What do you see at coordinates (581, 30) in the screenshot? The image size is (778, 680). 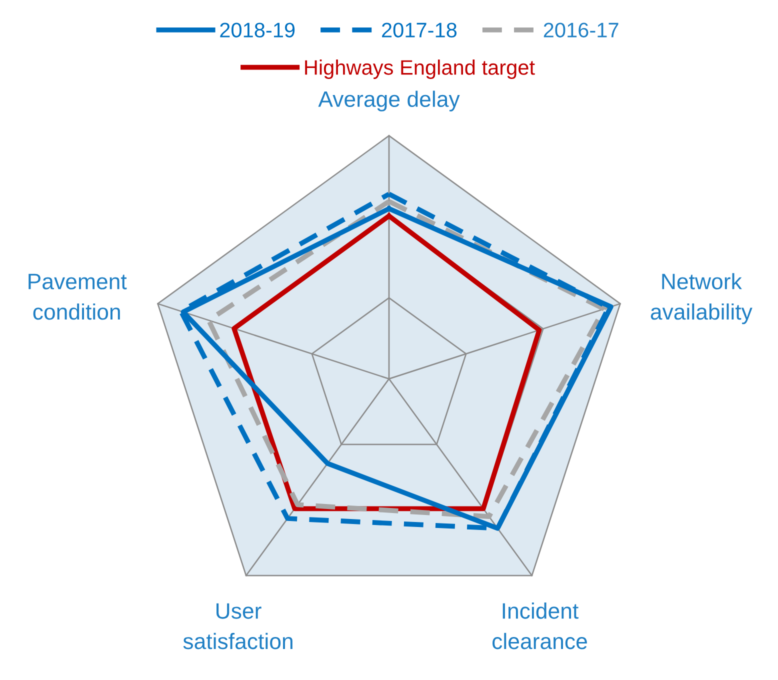 I see `legend-label: 2016-17` at bounding box center [581, 30].